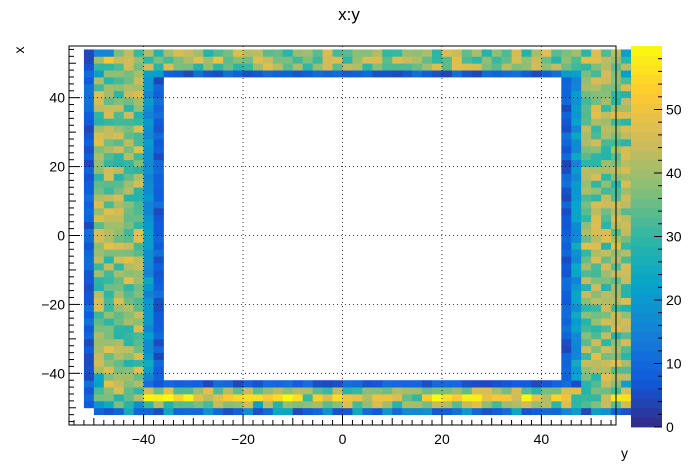  I want to click on x-axis: −40 −20 0 20 40, so click(342, 430).